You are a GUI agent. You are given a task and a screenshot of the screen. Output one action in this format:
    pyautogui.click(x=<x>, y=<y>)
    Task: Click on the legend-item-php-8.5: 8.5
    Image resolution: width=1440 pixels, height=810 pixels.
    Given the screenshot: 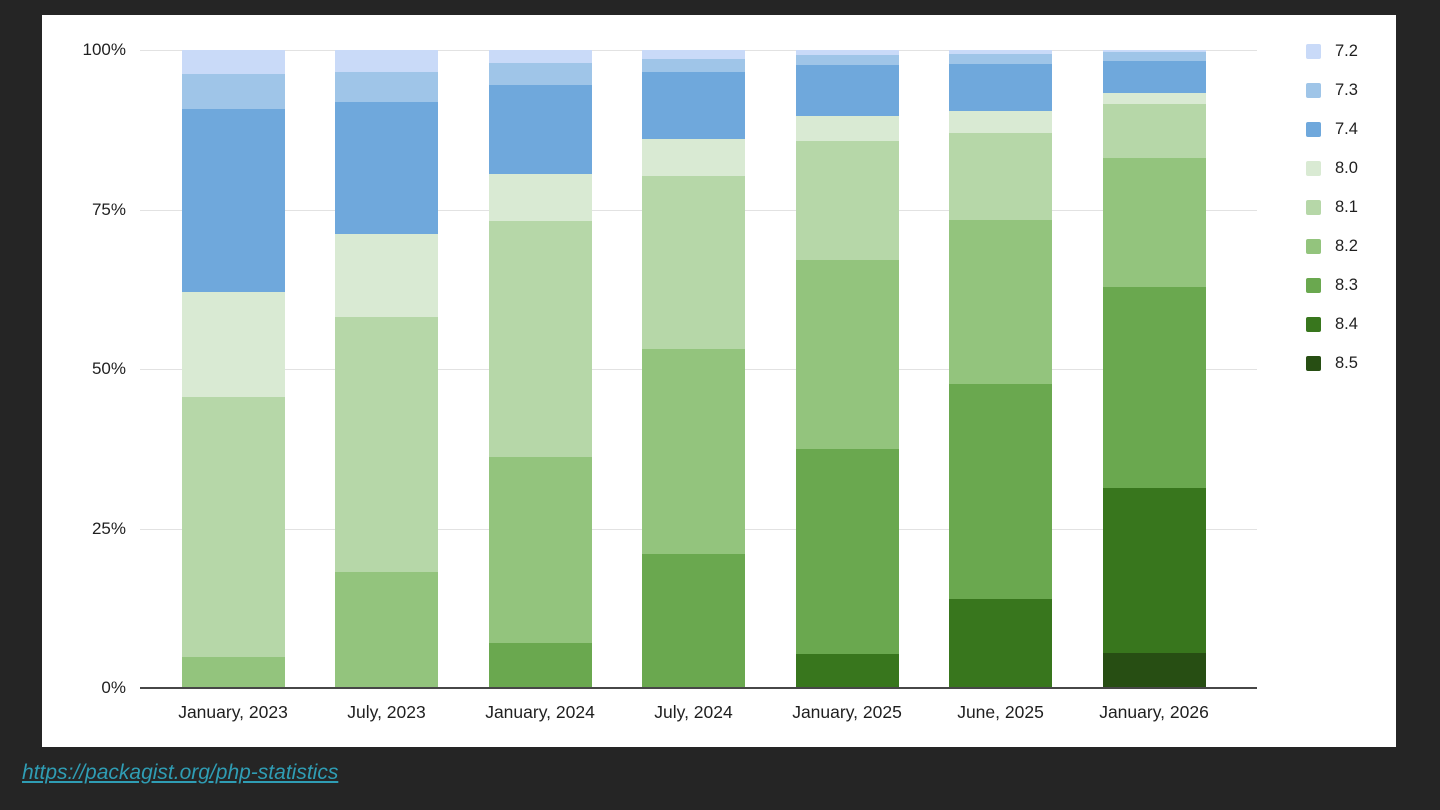 What is the action you would take?
    pyautogui.click(x=1332, y=363)
    